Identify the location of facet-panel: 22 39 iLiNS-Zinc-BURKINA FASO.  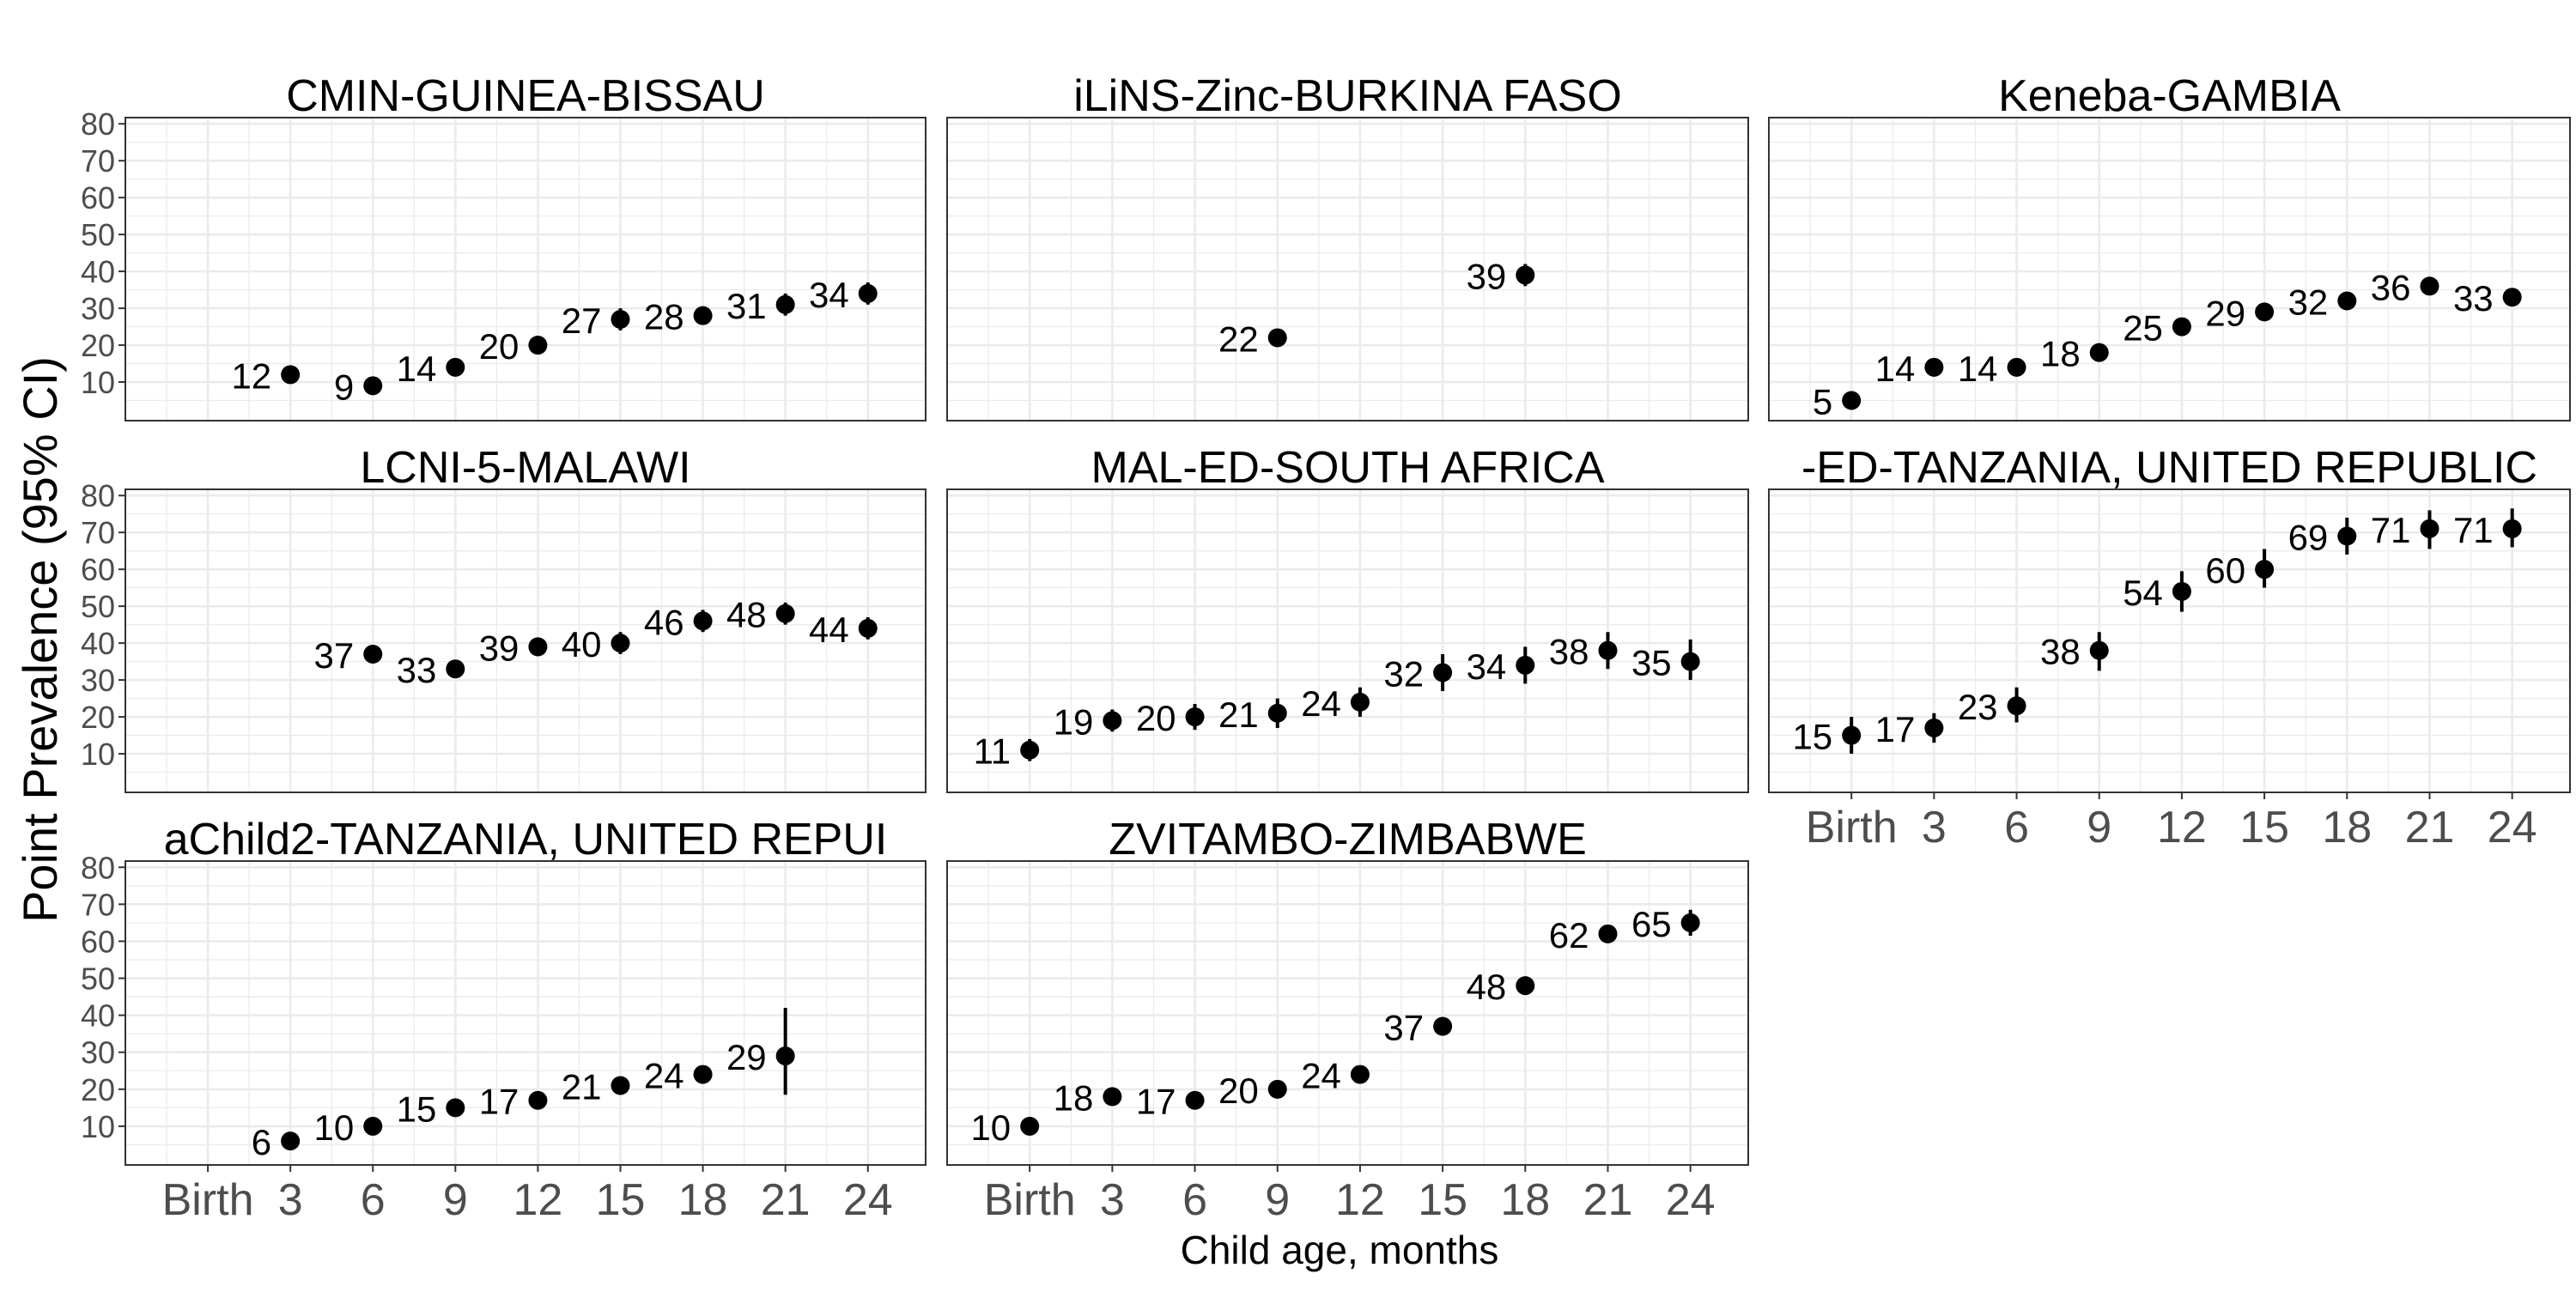
(1347, 246).